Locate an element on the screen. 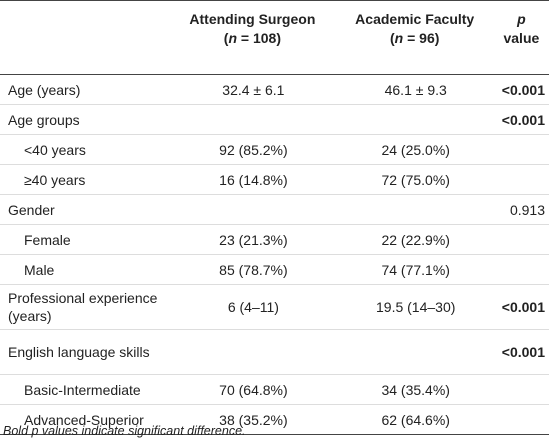  cell-value: 22 (22.9%) is located at coordinates (414, 239).